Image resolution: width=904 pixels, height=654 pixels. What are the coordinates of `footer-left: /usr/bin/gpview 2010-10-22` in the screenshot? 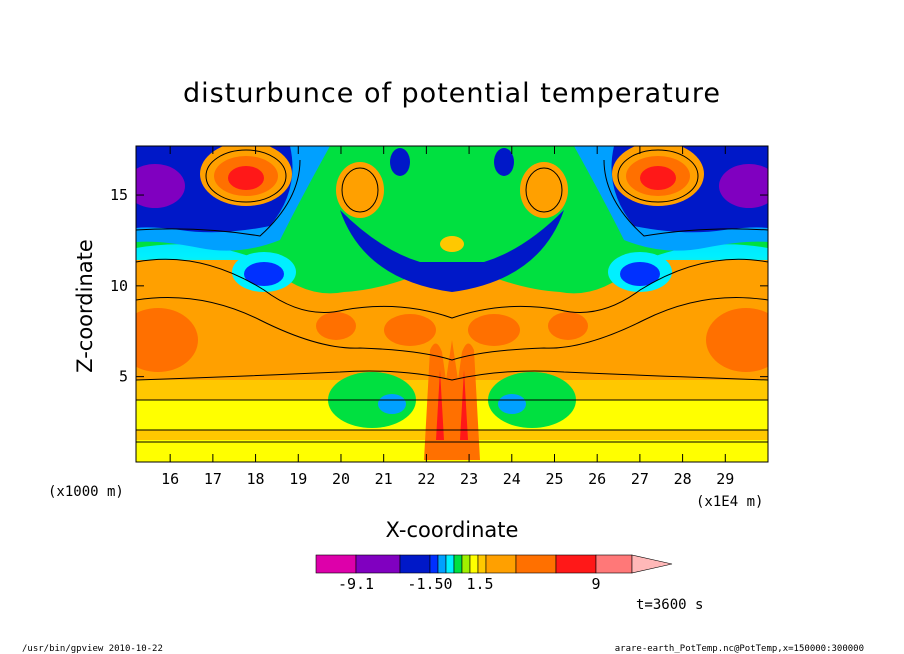 It's located at (92, 649).